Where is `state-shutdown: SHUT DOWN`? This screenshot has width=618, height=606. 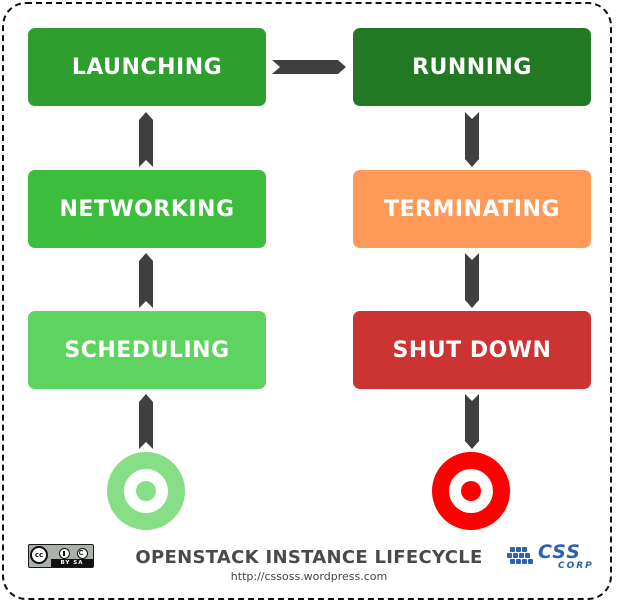 state-shutdown: SHUT DOWN is located at coordinates (472, 350).